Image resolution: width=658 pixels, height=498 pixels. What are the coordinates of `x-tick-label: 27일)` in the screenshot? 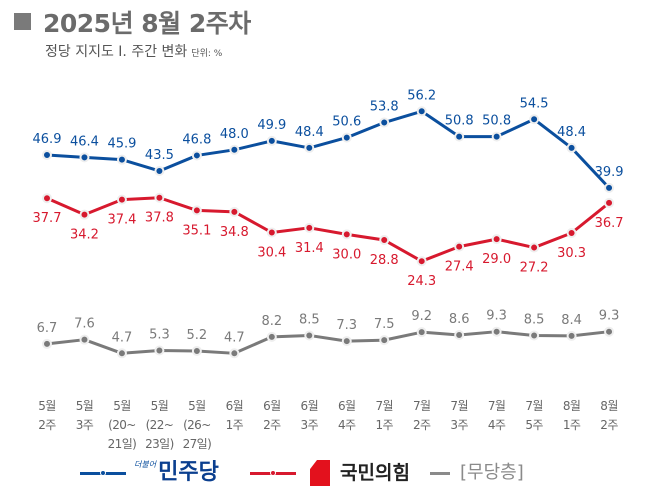 It's located at (197, 444).